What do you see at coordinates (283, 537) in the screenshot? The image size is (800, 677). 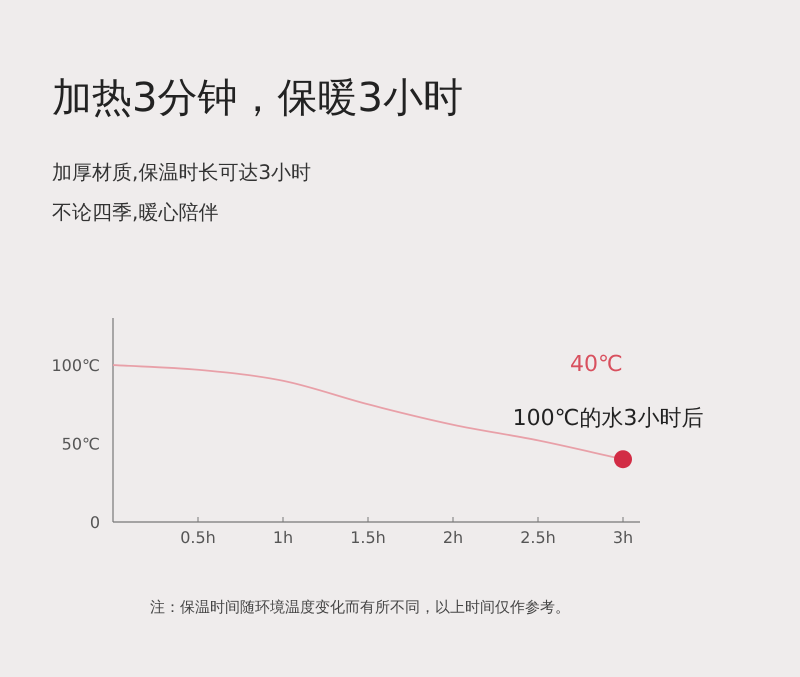 I see `x-tick-label: 1h` at bounding box center [283, 537].